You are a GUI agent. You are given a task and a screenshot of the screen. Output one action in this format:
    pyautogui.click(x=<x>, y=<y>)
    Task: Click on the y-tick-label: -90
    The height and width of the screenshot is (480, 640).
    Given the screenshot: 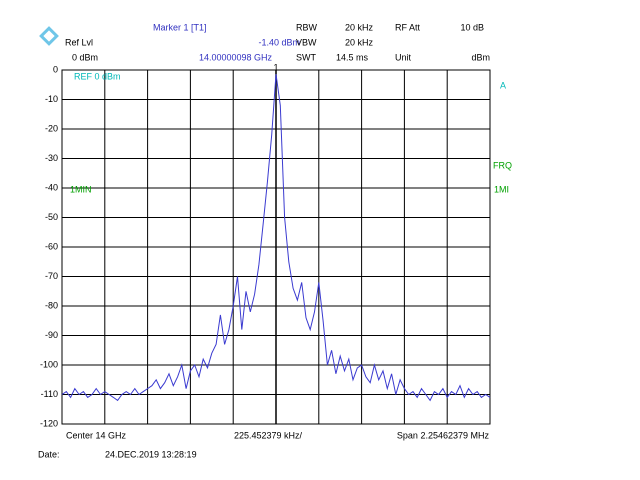 What is the action you would take?
    pyautogui.click(x=51, y=335)
    